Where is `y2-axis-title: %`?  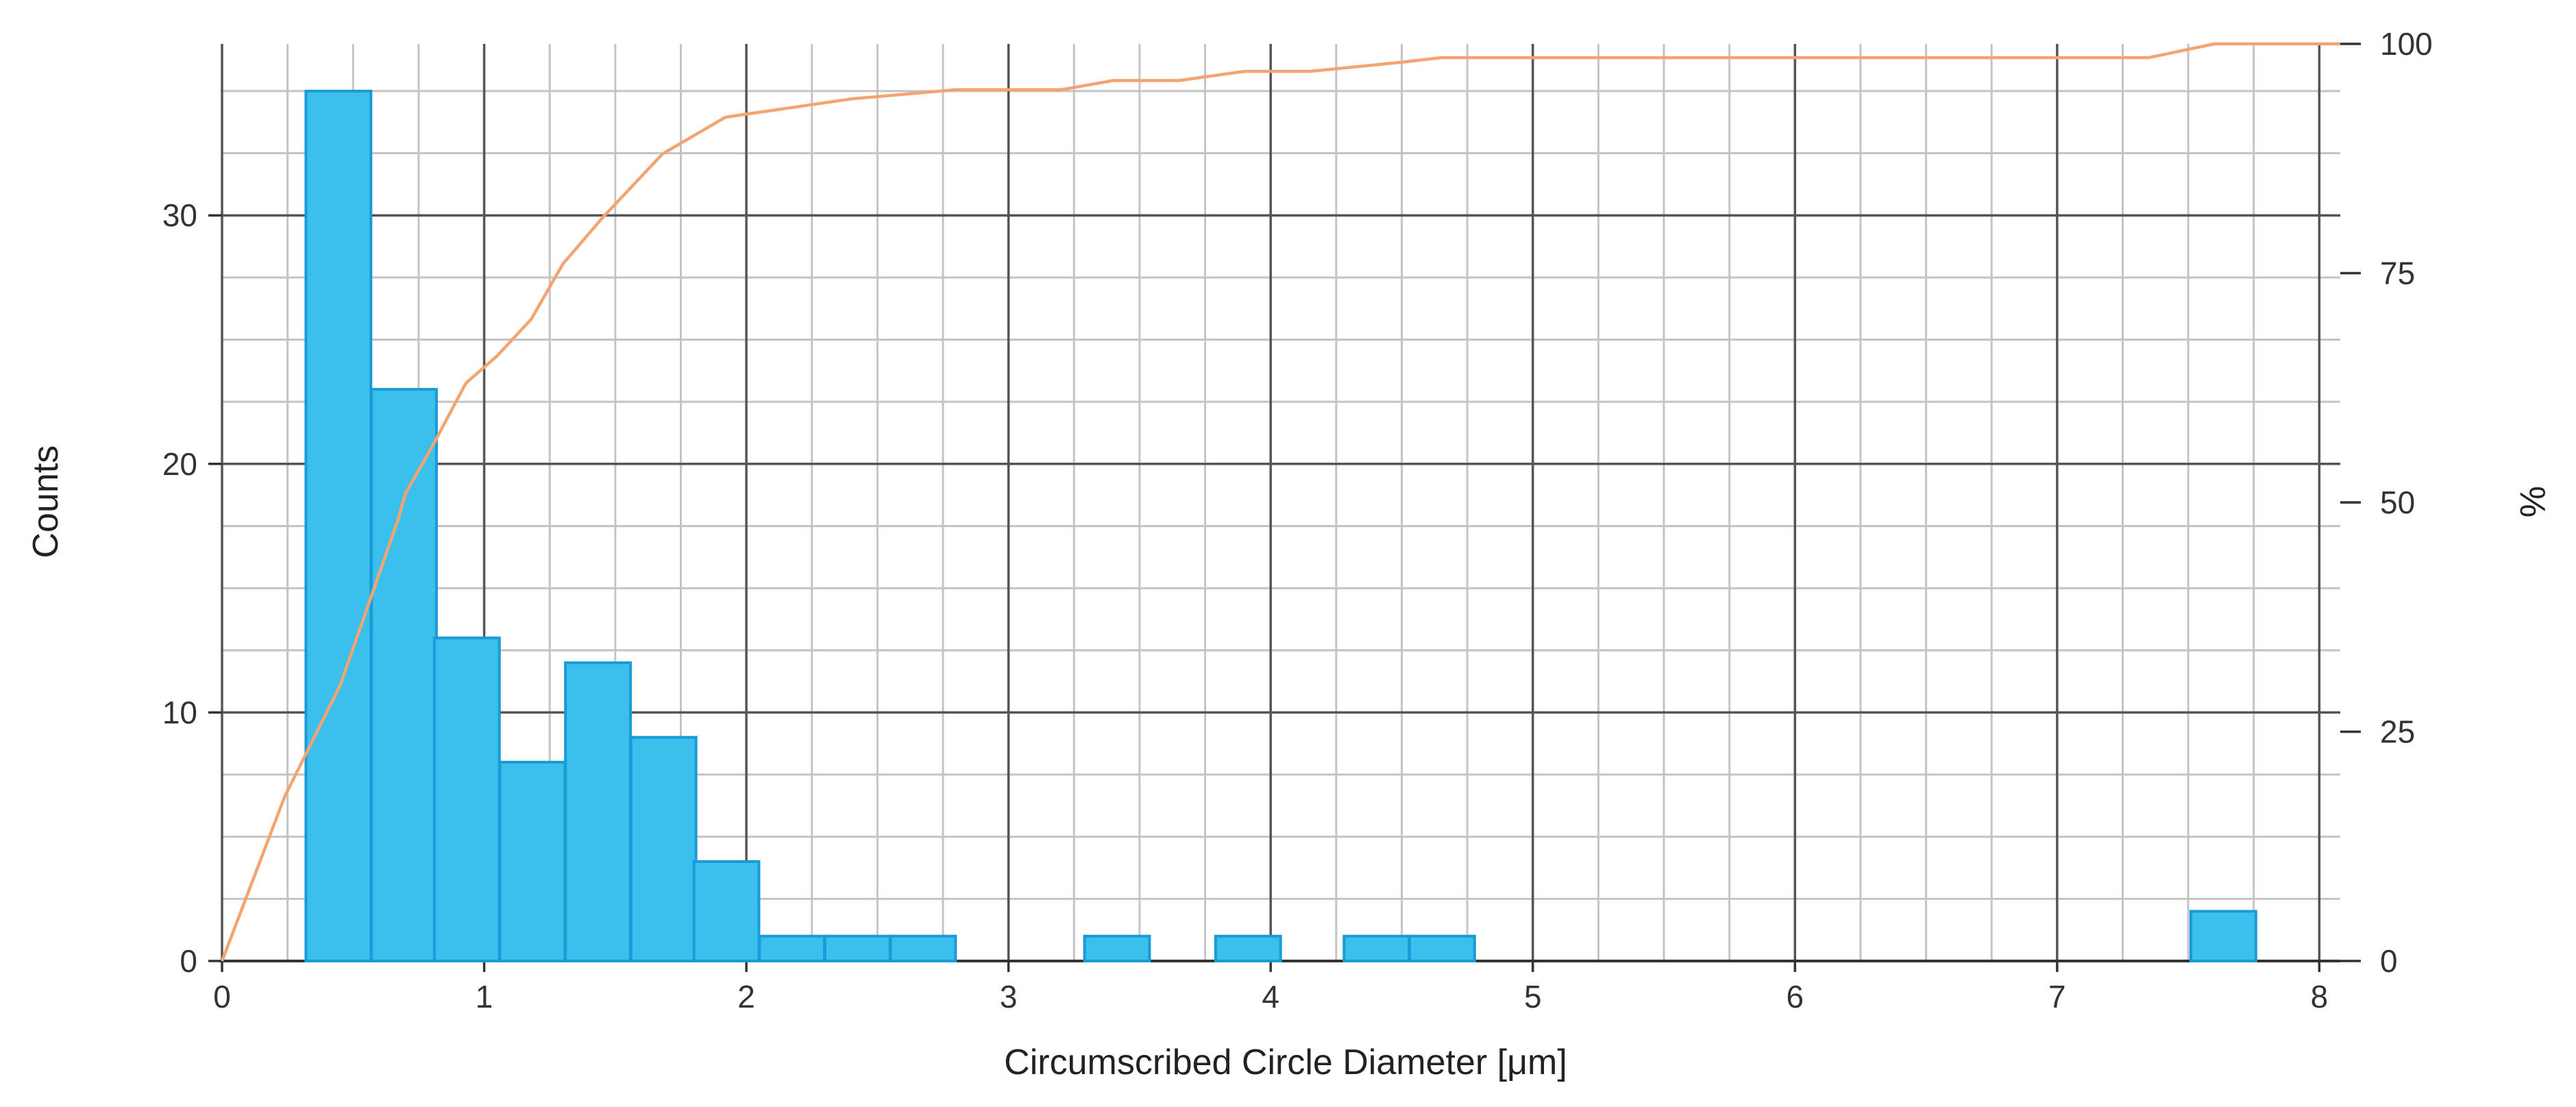 y2-axis-title: % is located at coordinates (2532, 502).